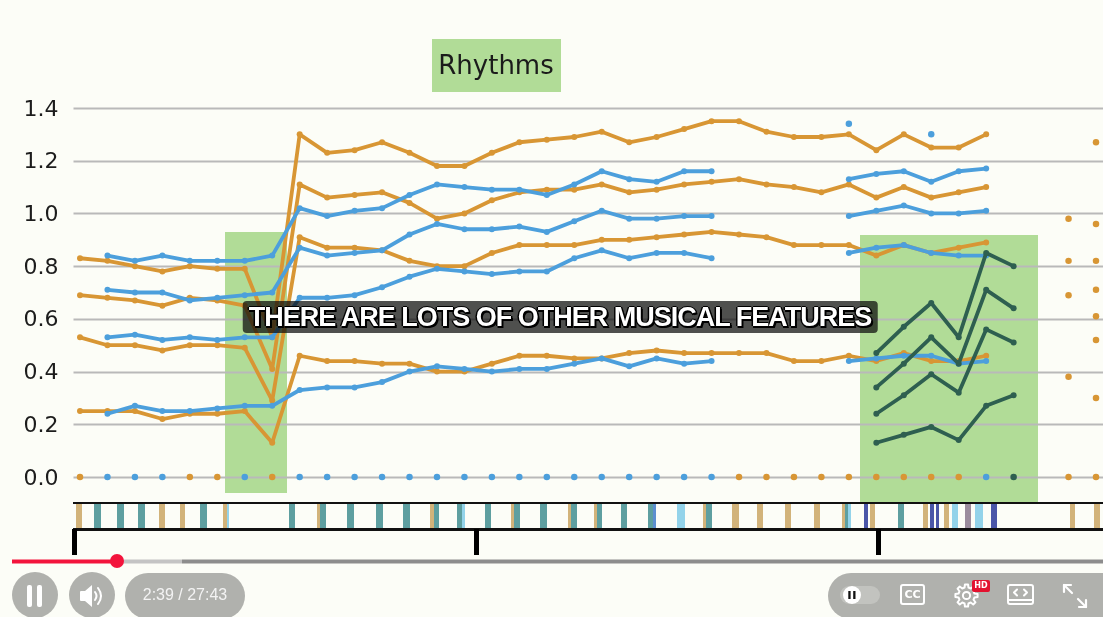  What do you see at coordinates (41, 424) in the screenshot?
I see `y-tick-label: 0.2` at bounding box center [41, 424].